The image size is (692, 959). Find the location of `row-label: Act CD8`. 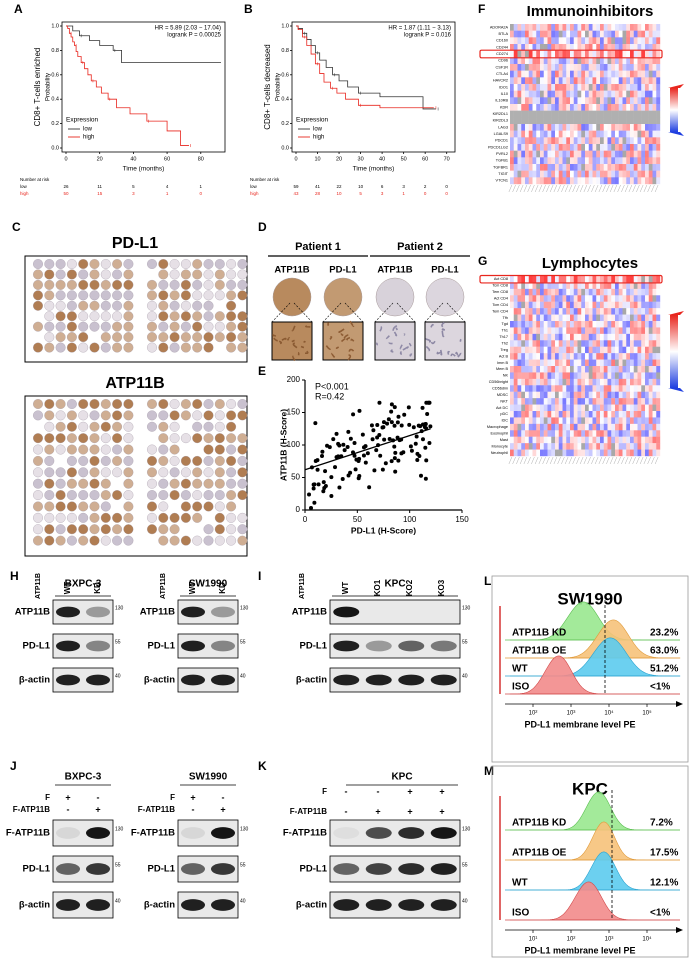

row-label: Act CD8 is located at coordinates (501, 279).